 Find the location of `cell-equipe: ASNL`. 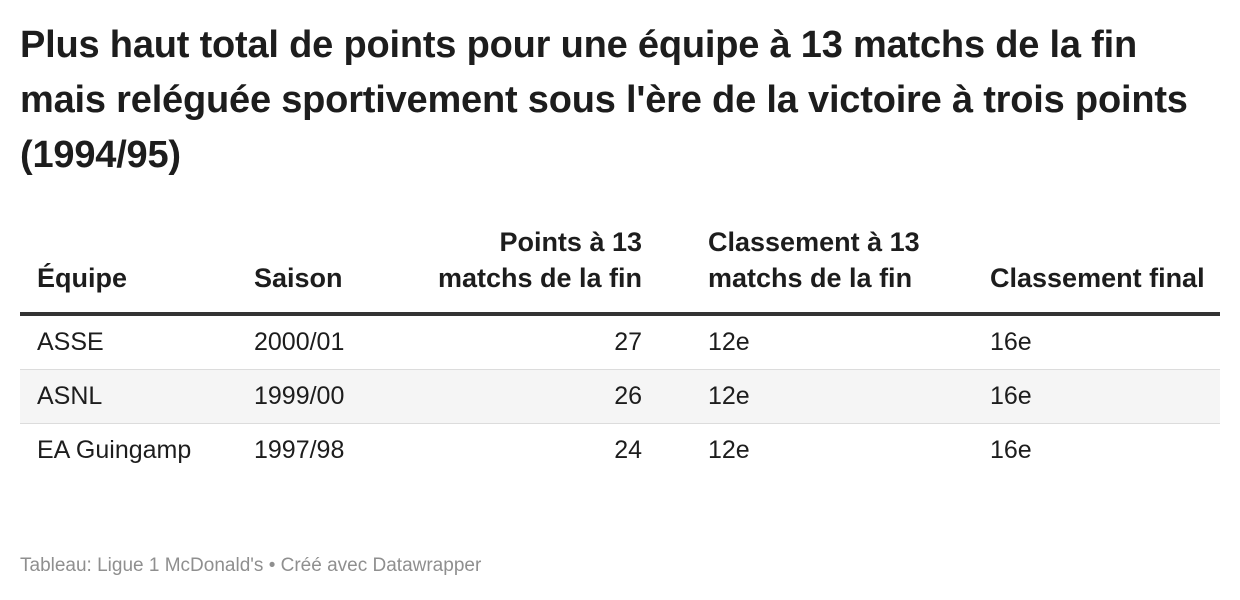

cell-equipe: ASNL is located at coordinates (137, 396).